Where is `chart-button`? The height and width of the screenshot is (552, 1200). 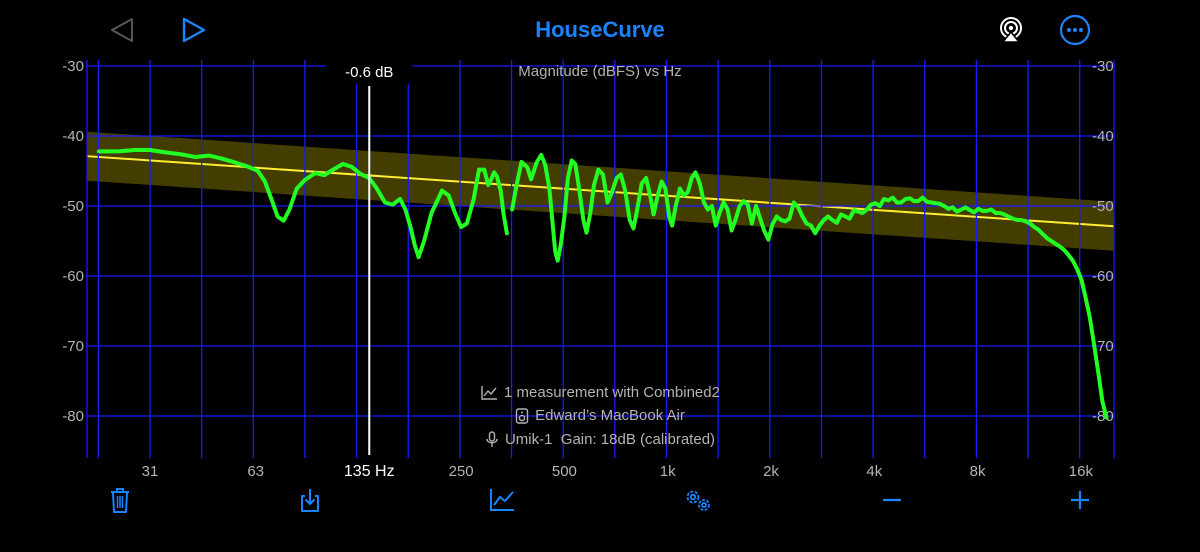
chart-button is located at coordinates (502, 500).